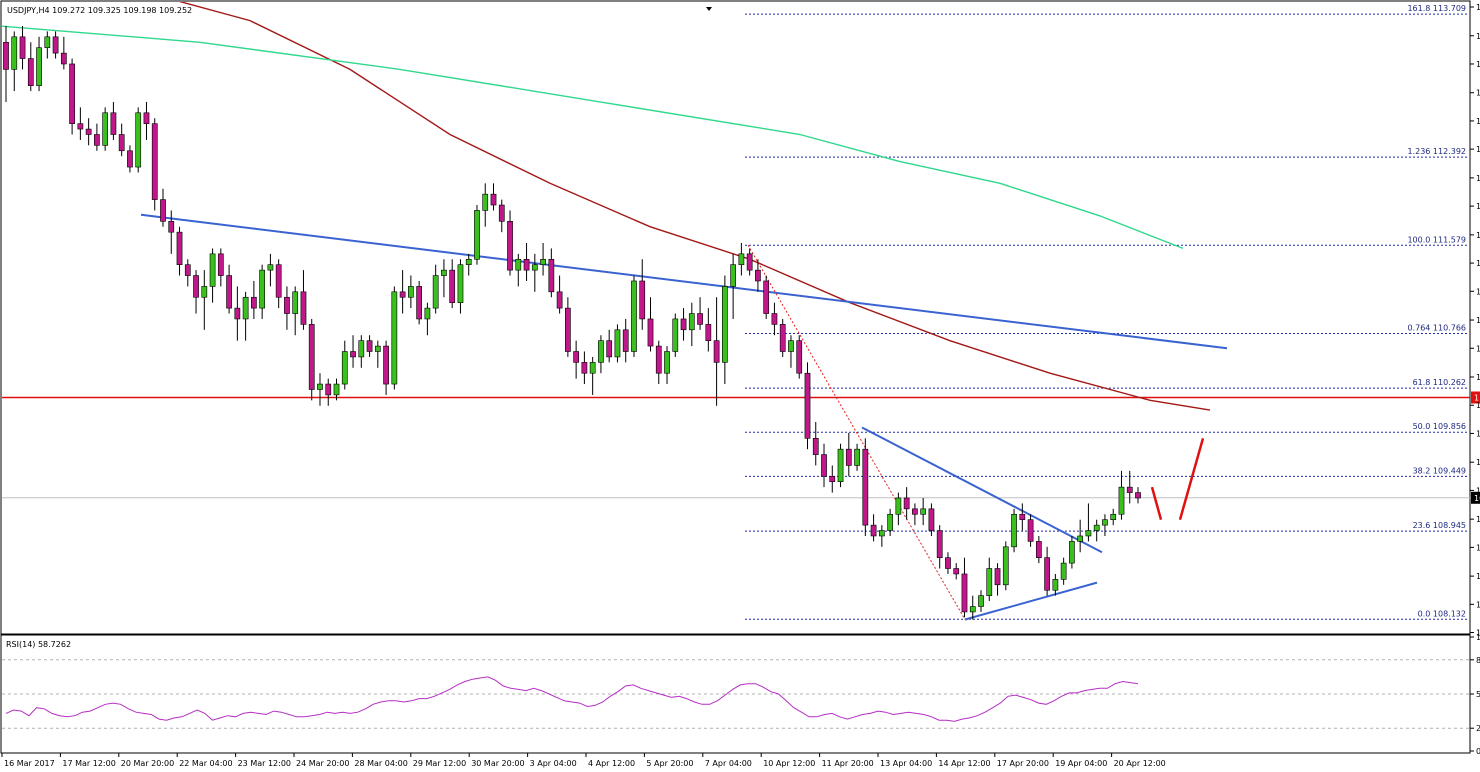 This screenshot has width=1480, height=772. I want to click on rsi-label: RSI(14) 58.7262, so click(38, 644).